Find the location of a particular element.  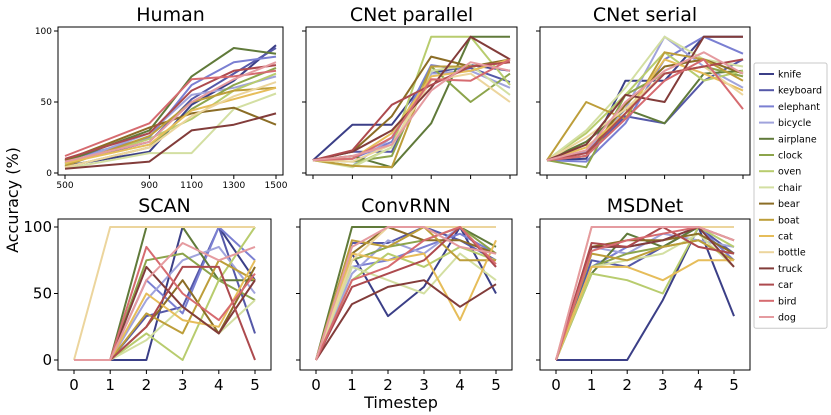

panel-title: CNet parallel is located at coordinates (411, 15).